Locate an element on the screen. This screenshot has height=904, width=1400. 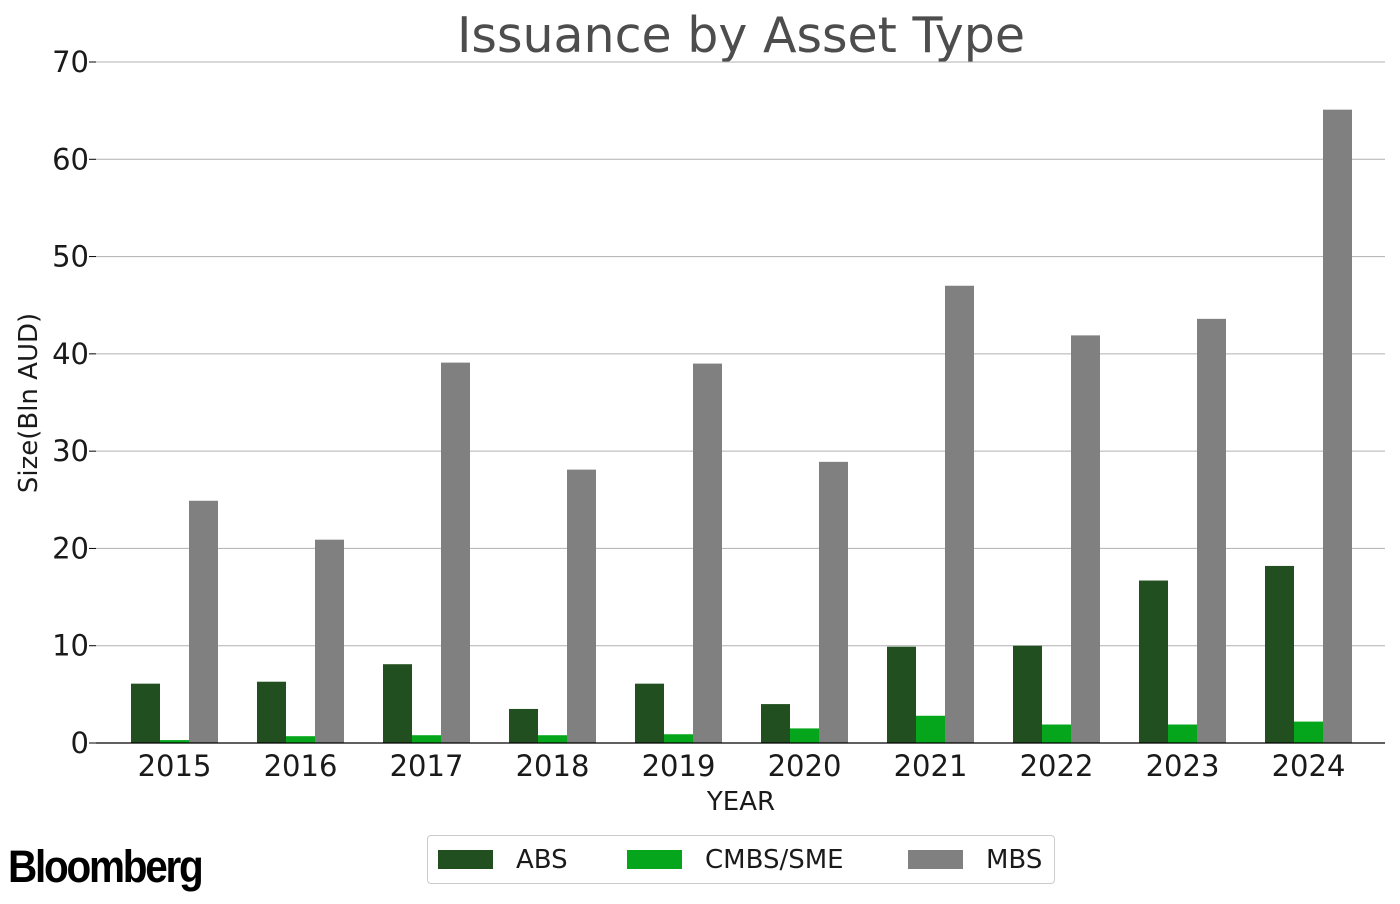
y-tick-label-60: 60 is located at coordinates (70, 159).